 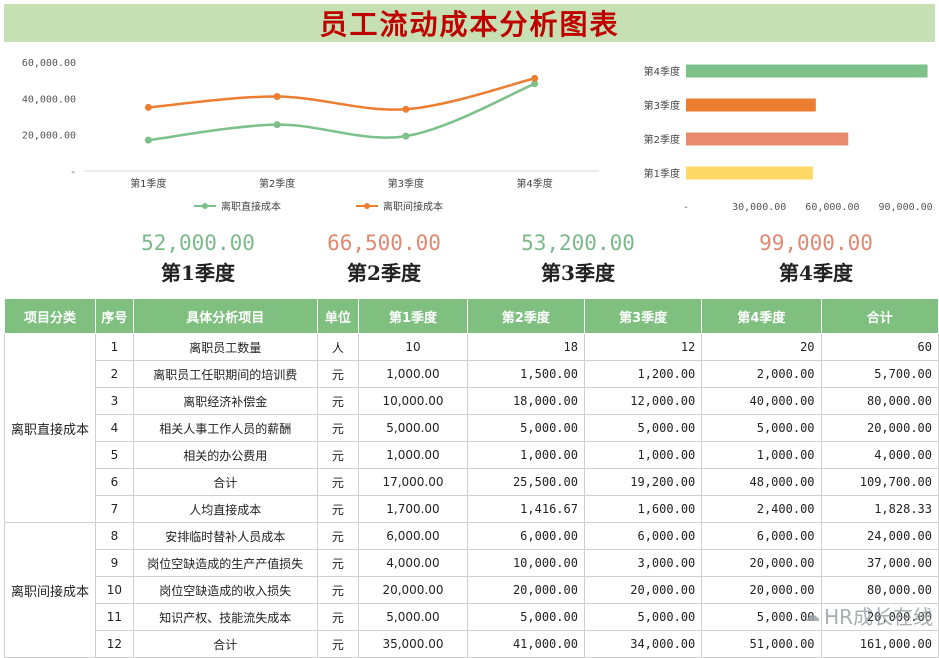 What do you see at coordinates (662, 173) in the screenshot?
I see `y-category-label: 第1季度` at bounding box center [662, 173].